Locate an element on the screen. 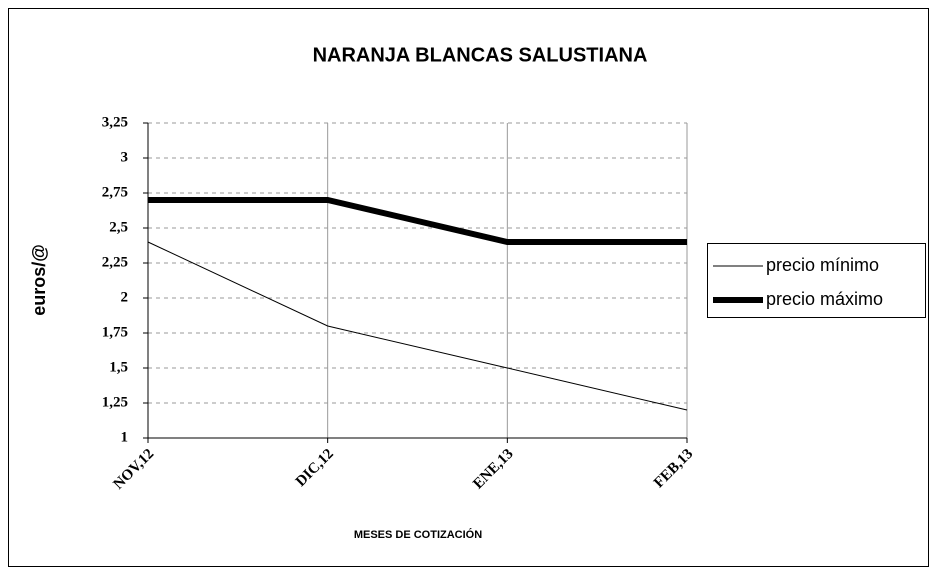 The width and height of the screenshot is (937, 571). y-tick-label: 2 is located at coordinates (125, 297).